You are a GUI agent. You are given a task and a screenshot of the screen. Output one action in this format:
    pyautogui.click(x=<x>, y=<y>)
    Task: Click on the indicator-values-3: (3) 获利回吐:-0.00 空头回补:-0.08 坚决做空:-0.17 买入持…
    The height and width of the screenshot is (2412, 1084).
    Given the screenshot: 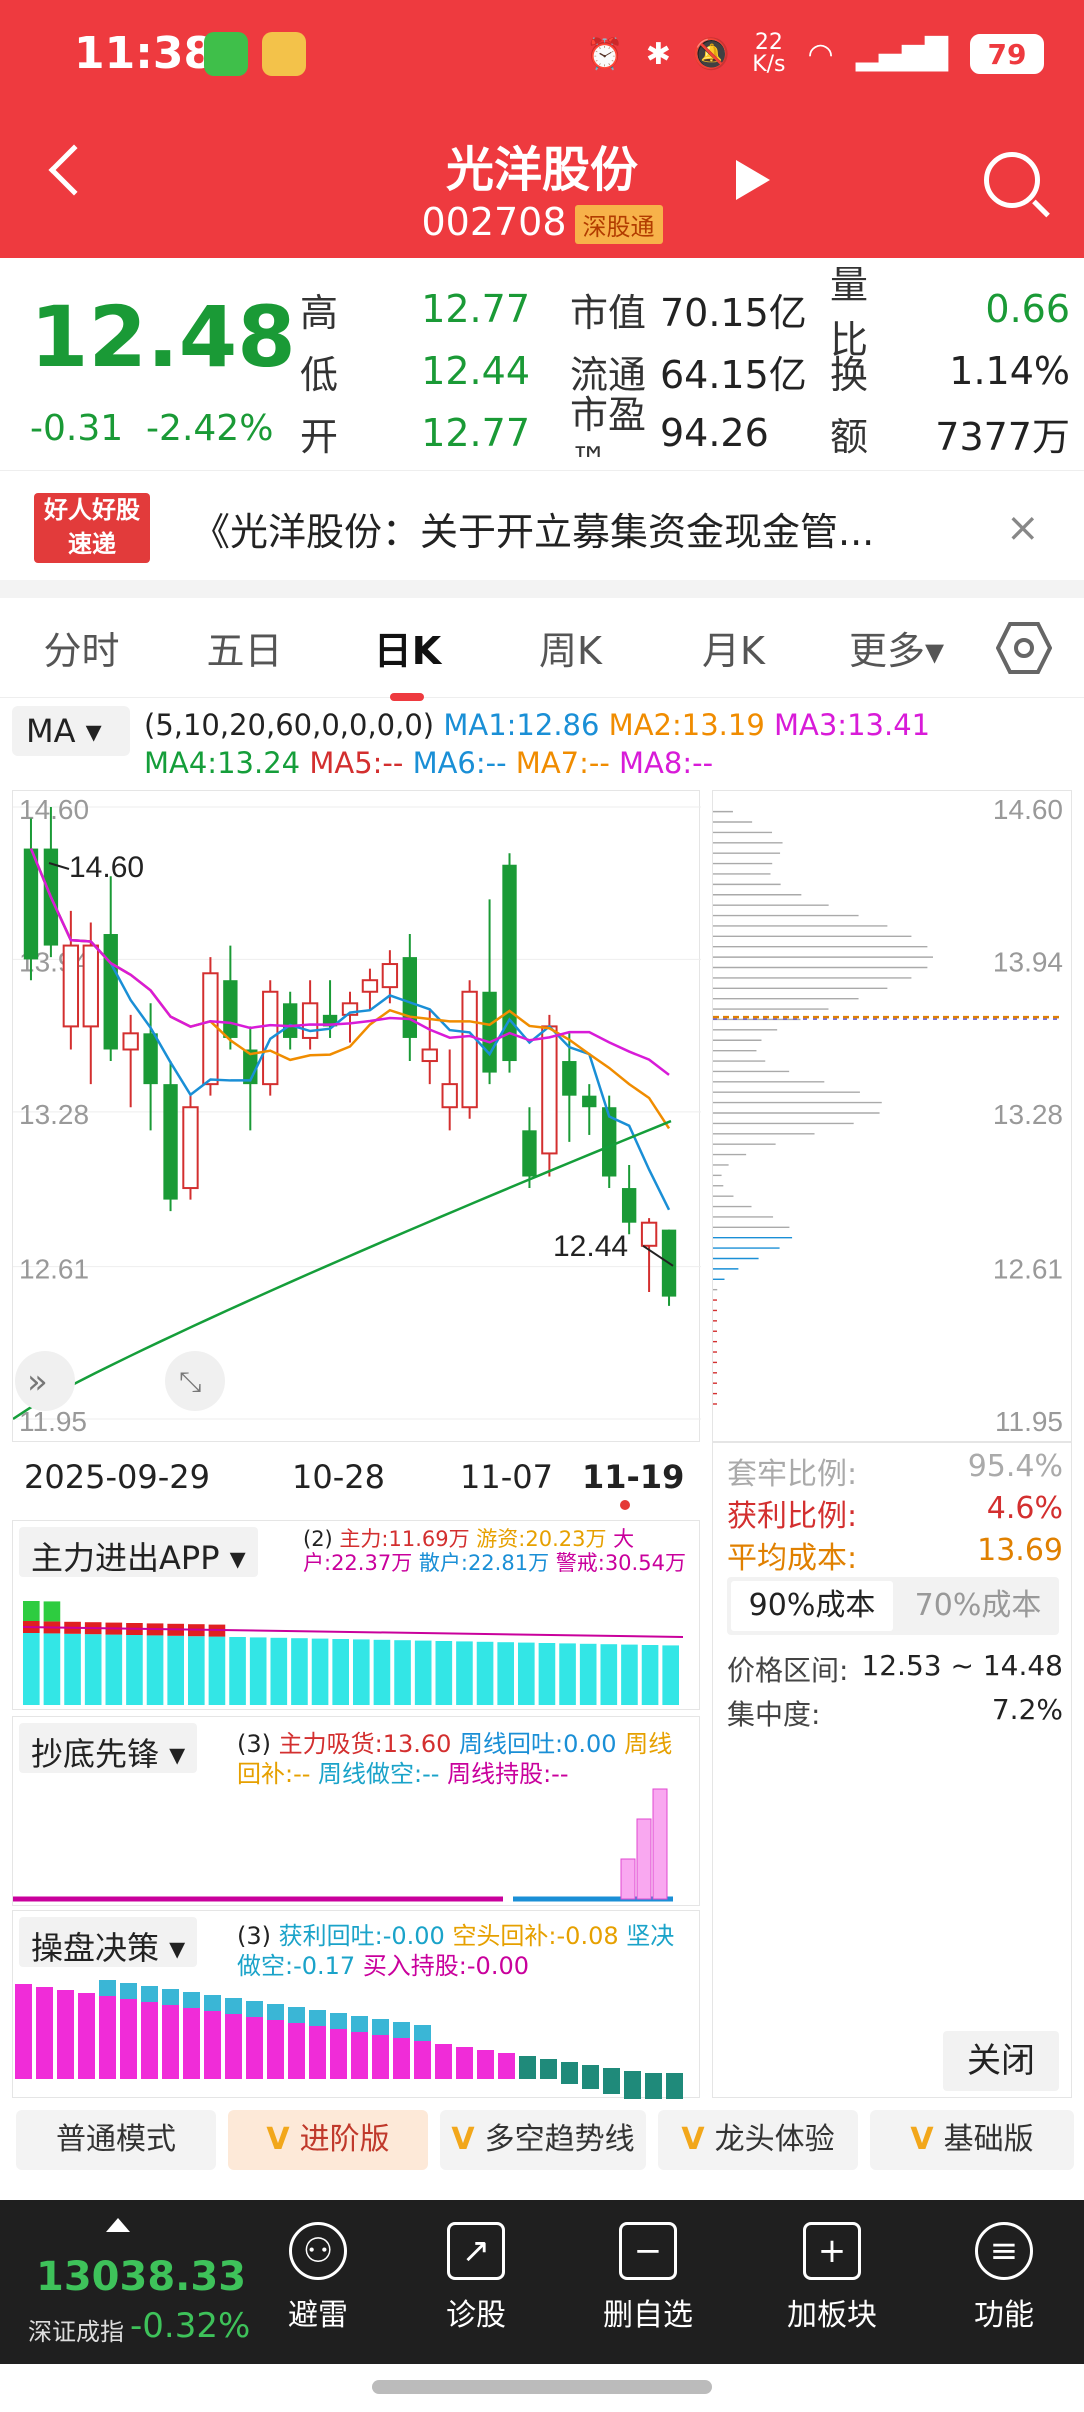 What is the action you would take?
    pyautogui.click(x=456, y=1951)
    